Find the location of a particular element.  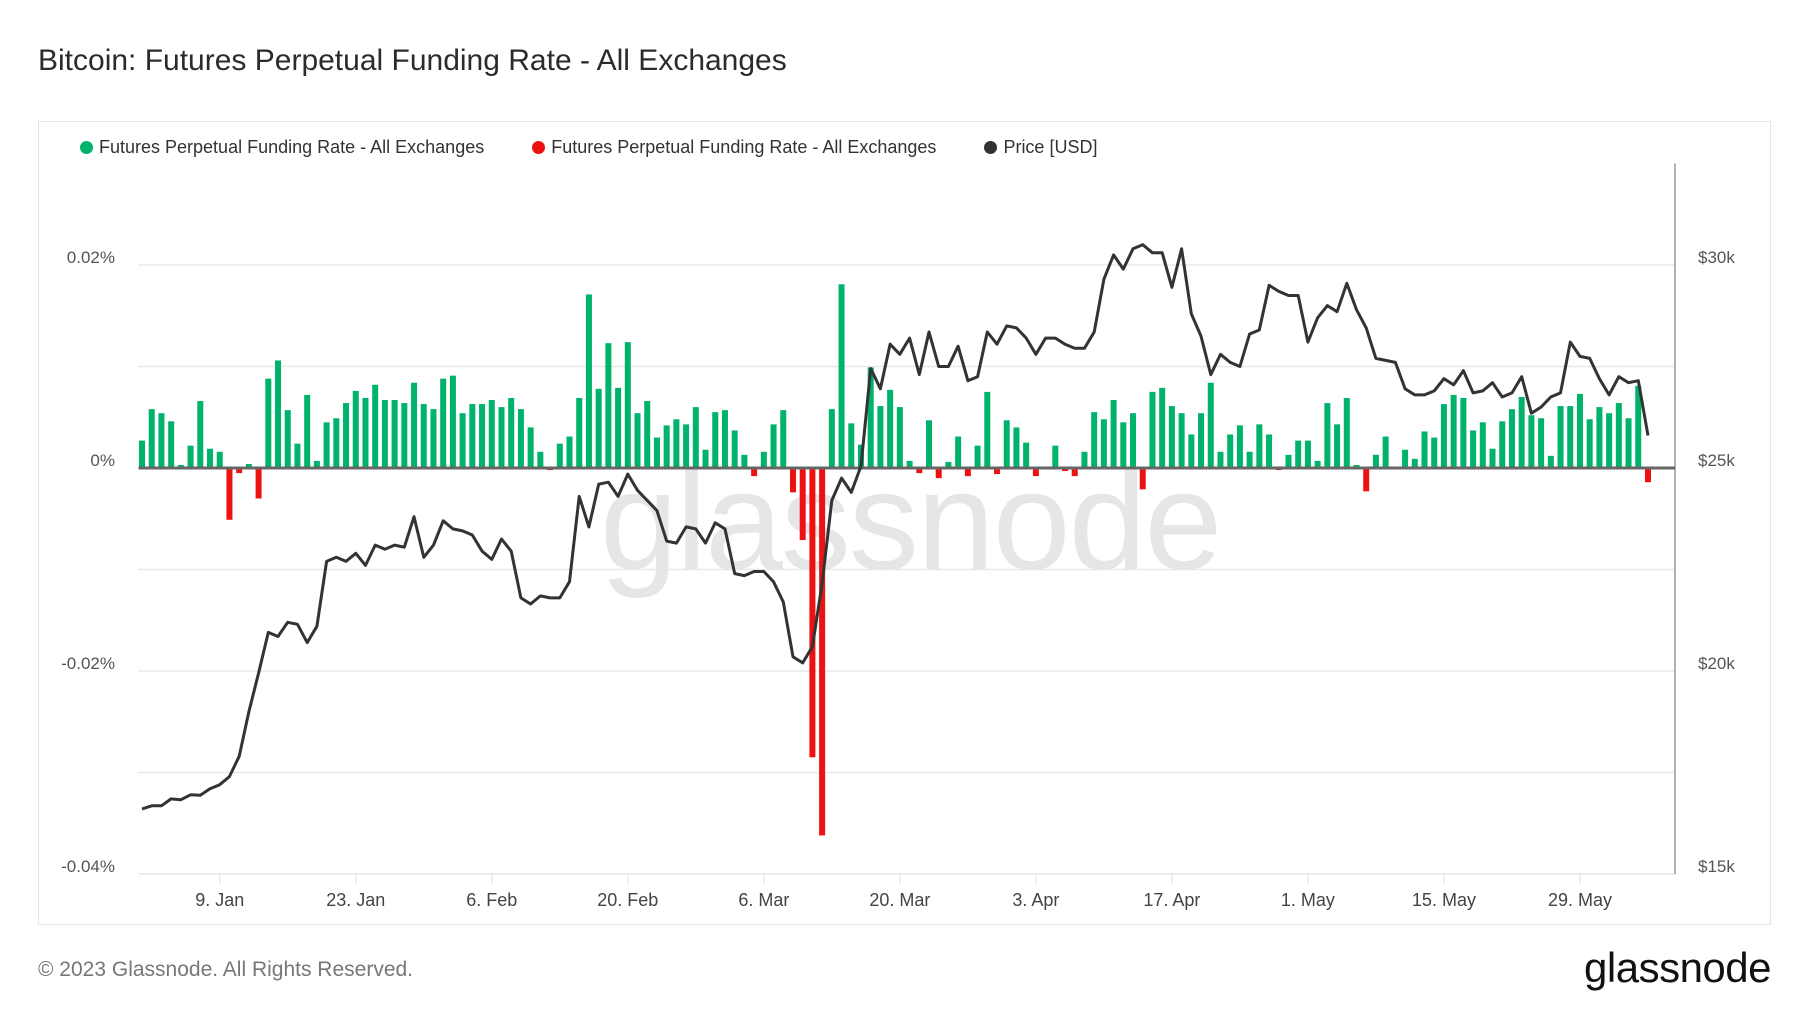

x-tick-label: 20. Mar is located at coordinates (899, 900).